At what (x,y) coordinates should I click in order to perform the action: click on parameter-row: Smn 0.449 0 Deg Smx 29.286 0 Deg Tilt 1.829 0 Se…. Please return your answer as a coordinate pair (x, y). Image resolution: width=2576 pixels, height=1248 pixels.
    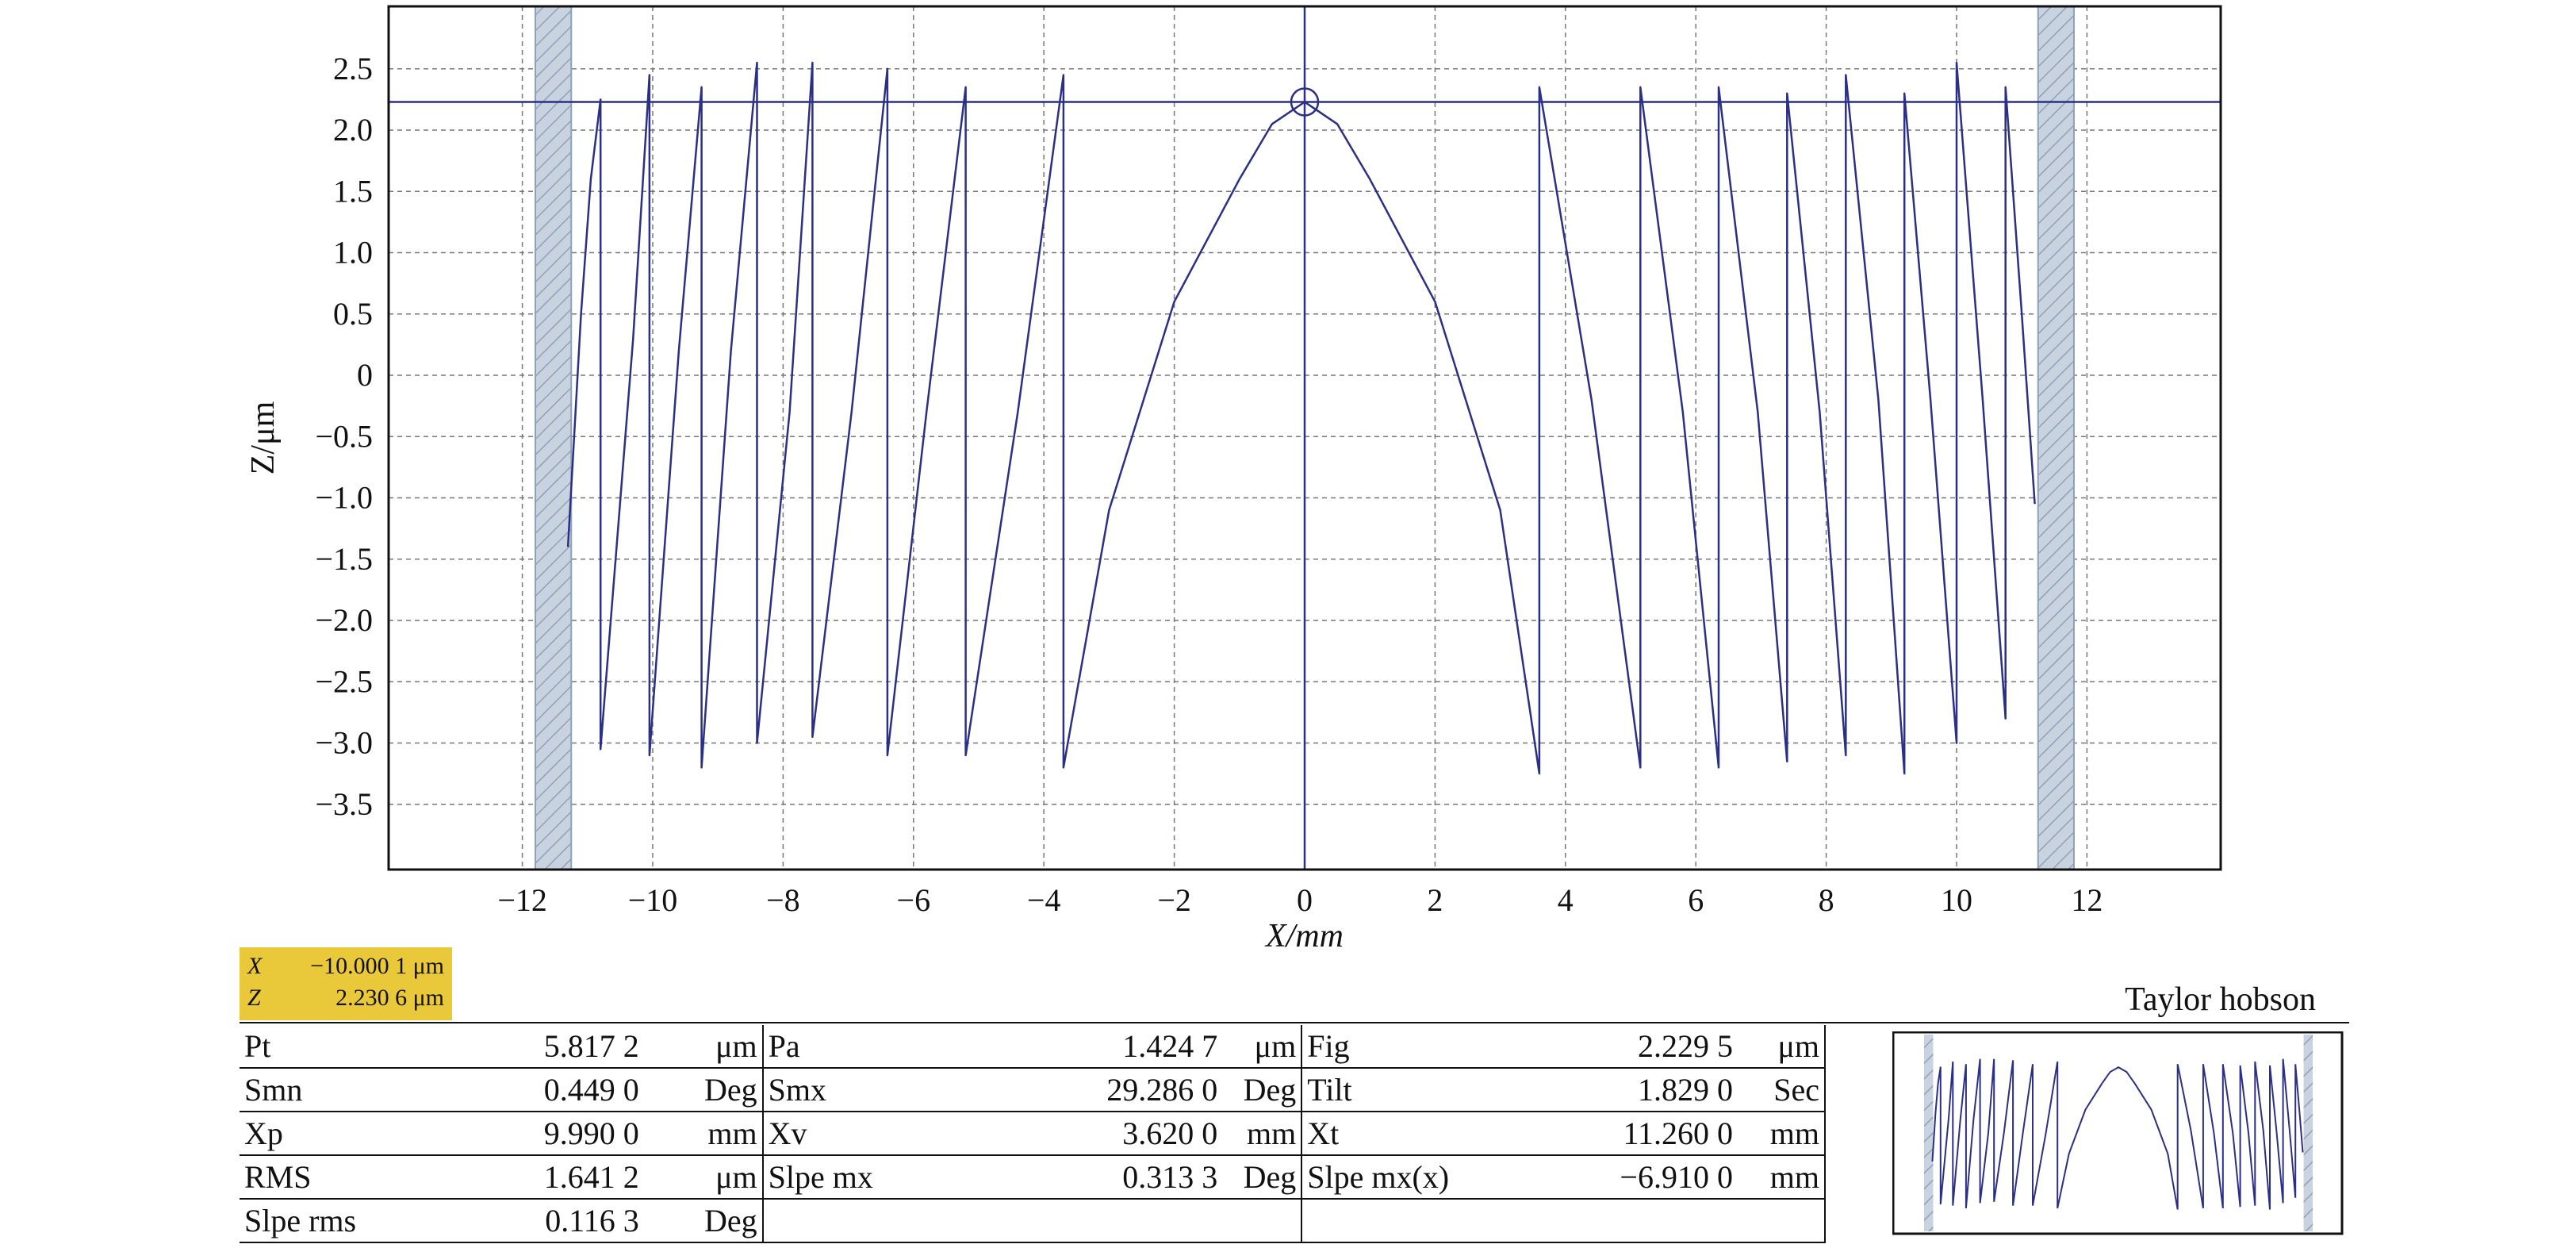
    Looking at the image, I should click on (1033, 1090).